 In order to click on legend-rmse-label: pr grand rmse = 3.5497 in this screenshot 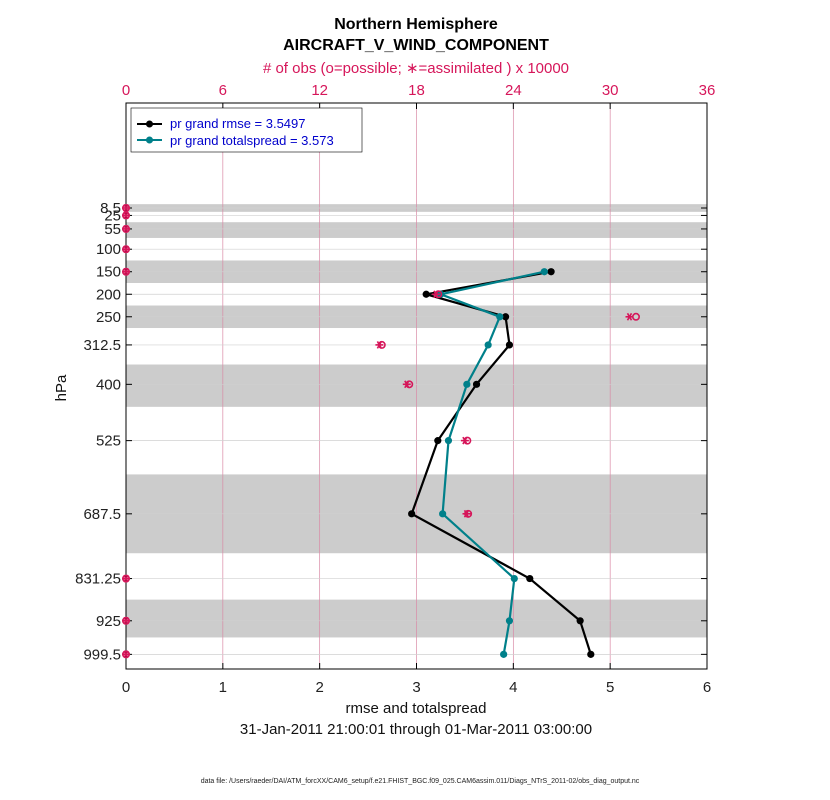, I will do `click(238, 123)`.